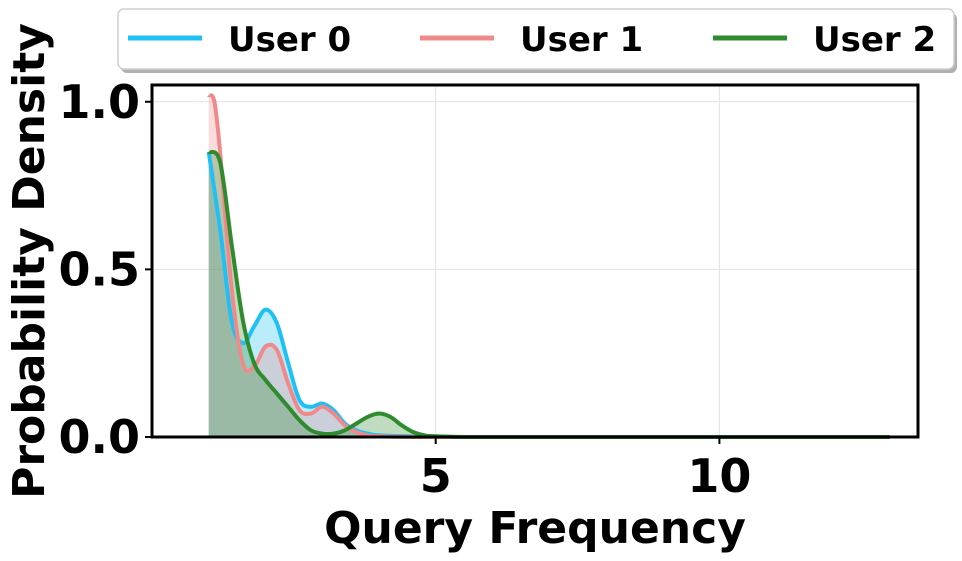 Image resolution: width=962 pixels, height=561 pixels. I want to click on legend-entry: User 2, so click(824, 40).